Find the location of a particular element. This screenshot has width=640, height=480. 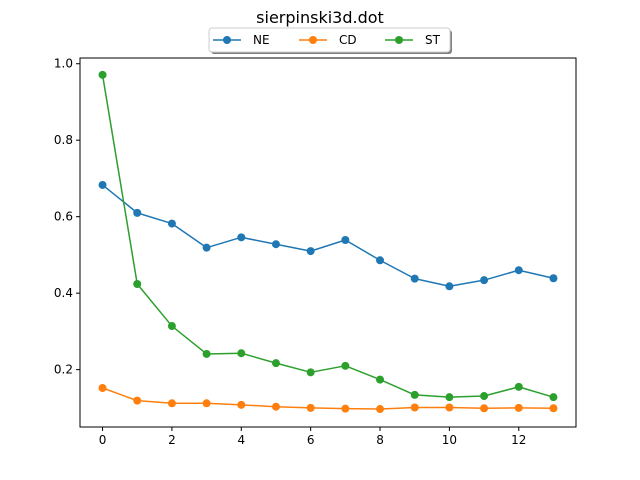

x-tick-label: 0 is located at coordinates (103, 440).